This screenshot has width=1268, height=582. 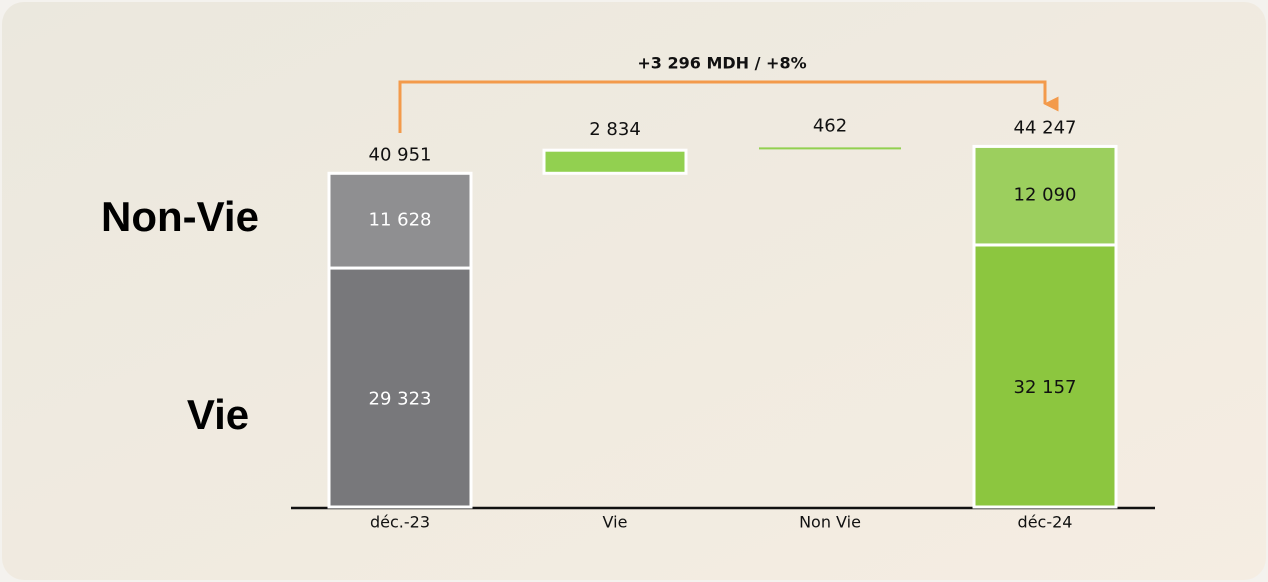 I want to click on x-tick-label: Non Vie, so click(x=830, y=522).